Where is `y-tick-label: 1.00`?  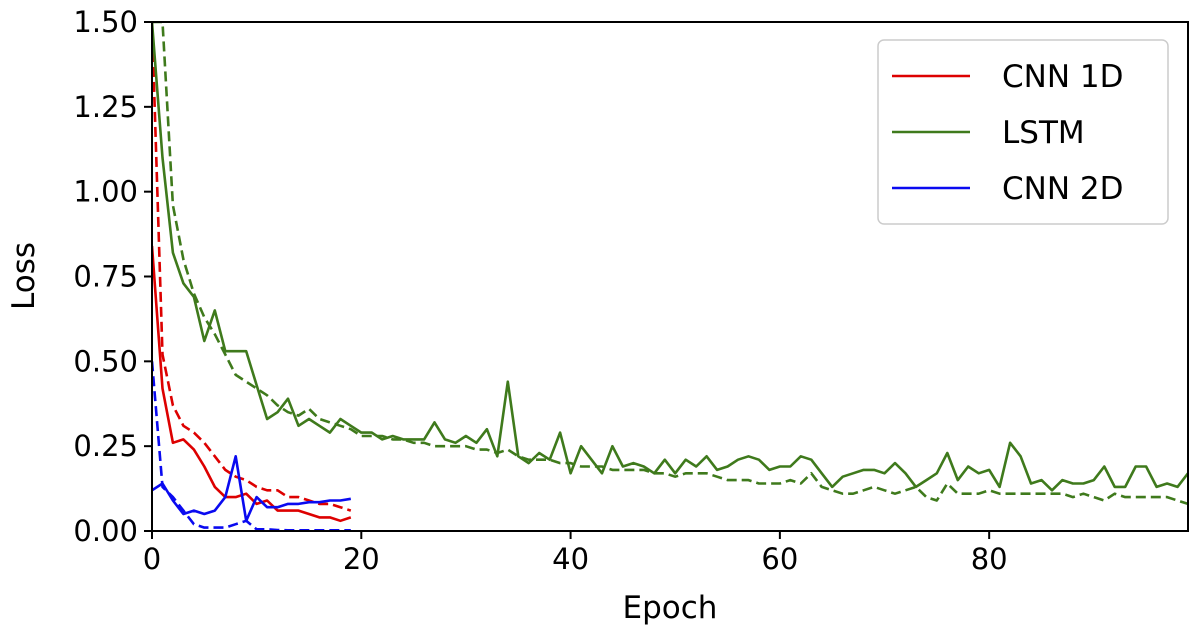
y-tick-label: 1.00 is located at coordinates (105, 192).